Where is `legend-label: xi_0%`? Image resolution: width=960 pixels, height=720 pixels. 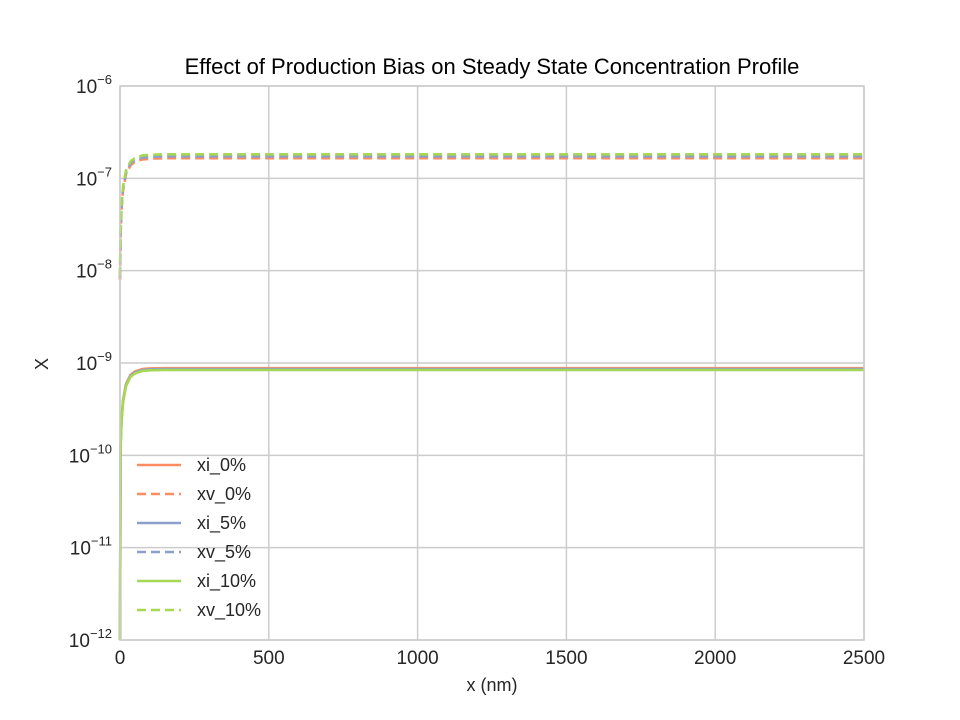
legend-label: xi_0% is located at coordinates (221, 465).